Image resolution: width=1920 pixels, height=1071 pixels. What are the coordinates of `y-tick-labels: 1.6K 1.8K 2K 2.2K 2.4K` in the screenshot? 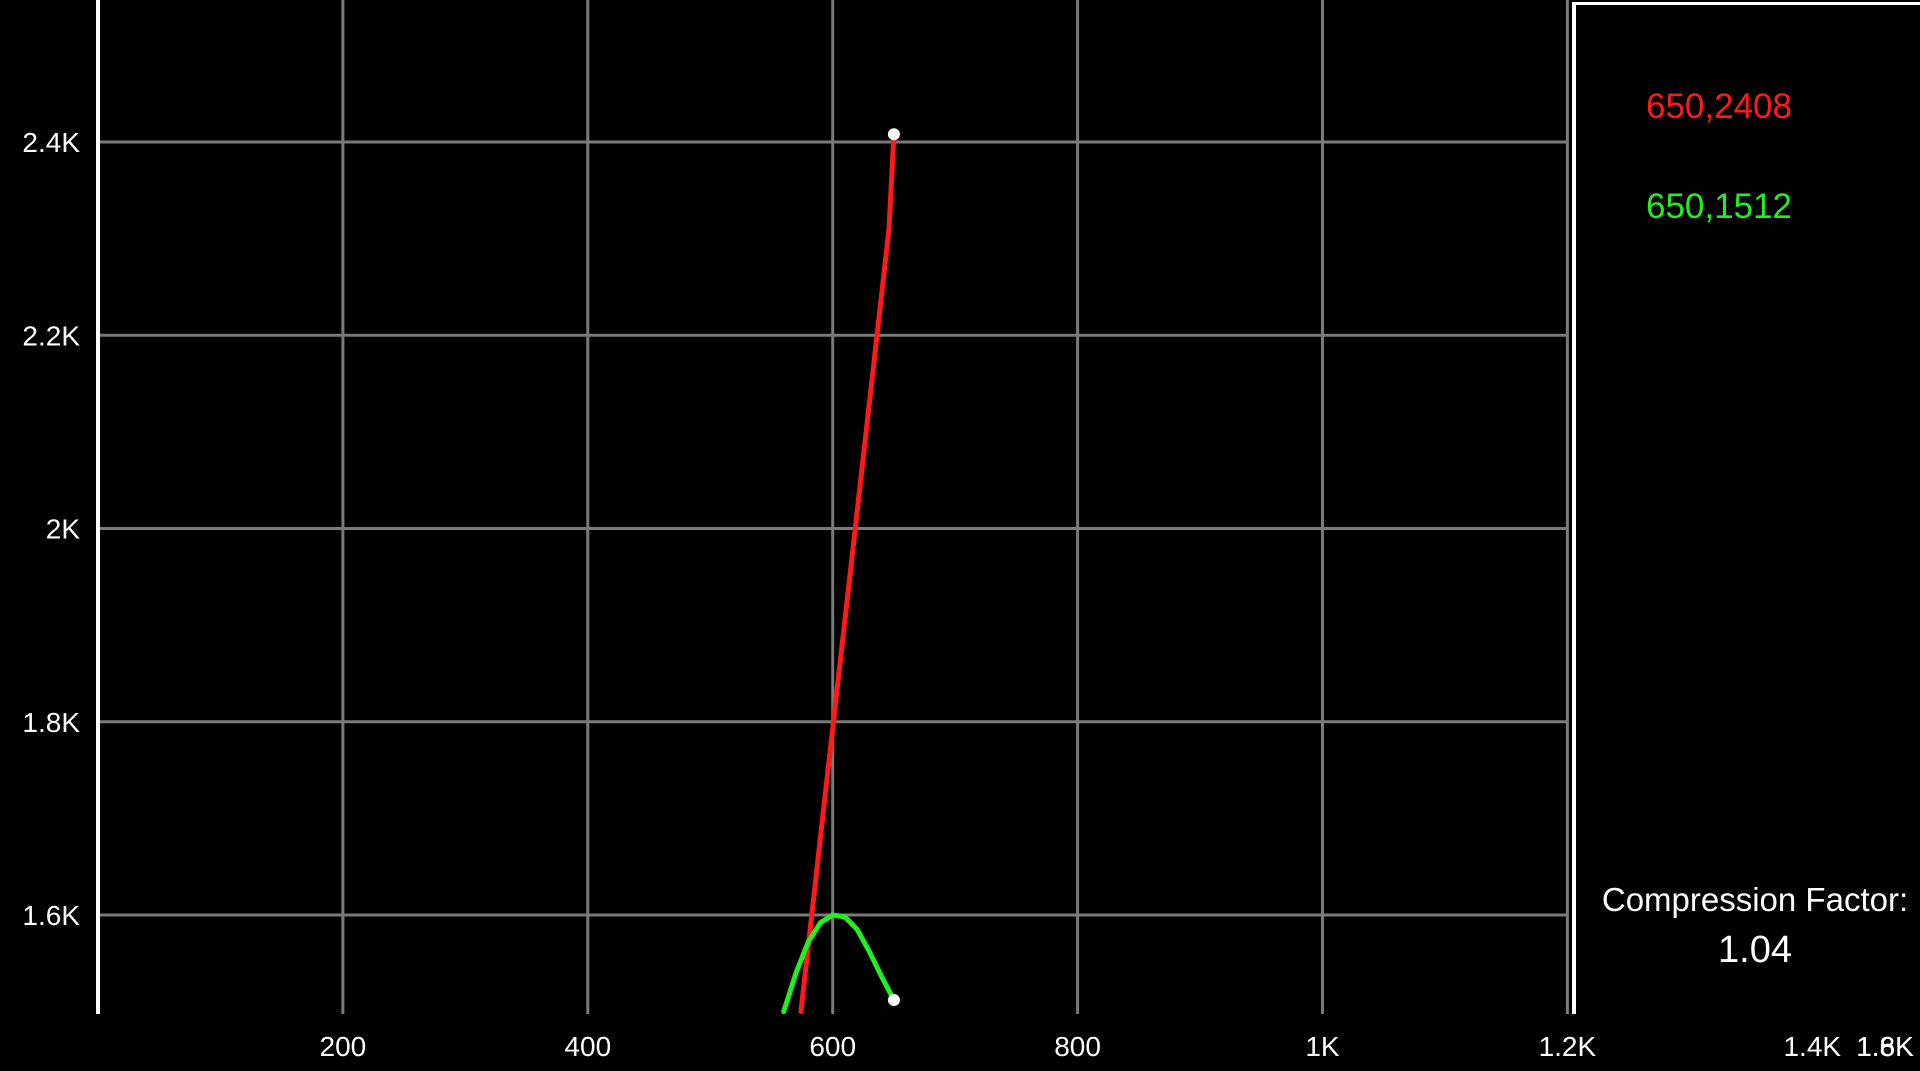 It's located at (51, 529).